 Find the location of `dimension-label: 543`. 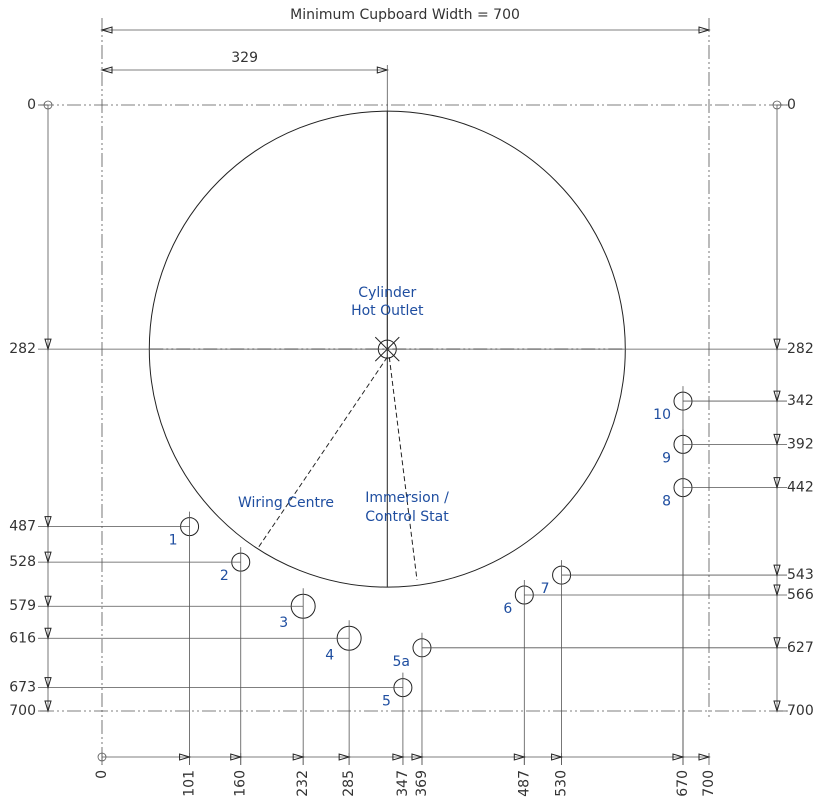

dimension-label: 543 is located at coordinates (800, 575).